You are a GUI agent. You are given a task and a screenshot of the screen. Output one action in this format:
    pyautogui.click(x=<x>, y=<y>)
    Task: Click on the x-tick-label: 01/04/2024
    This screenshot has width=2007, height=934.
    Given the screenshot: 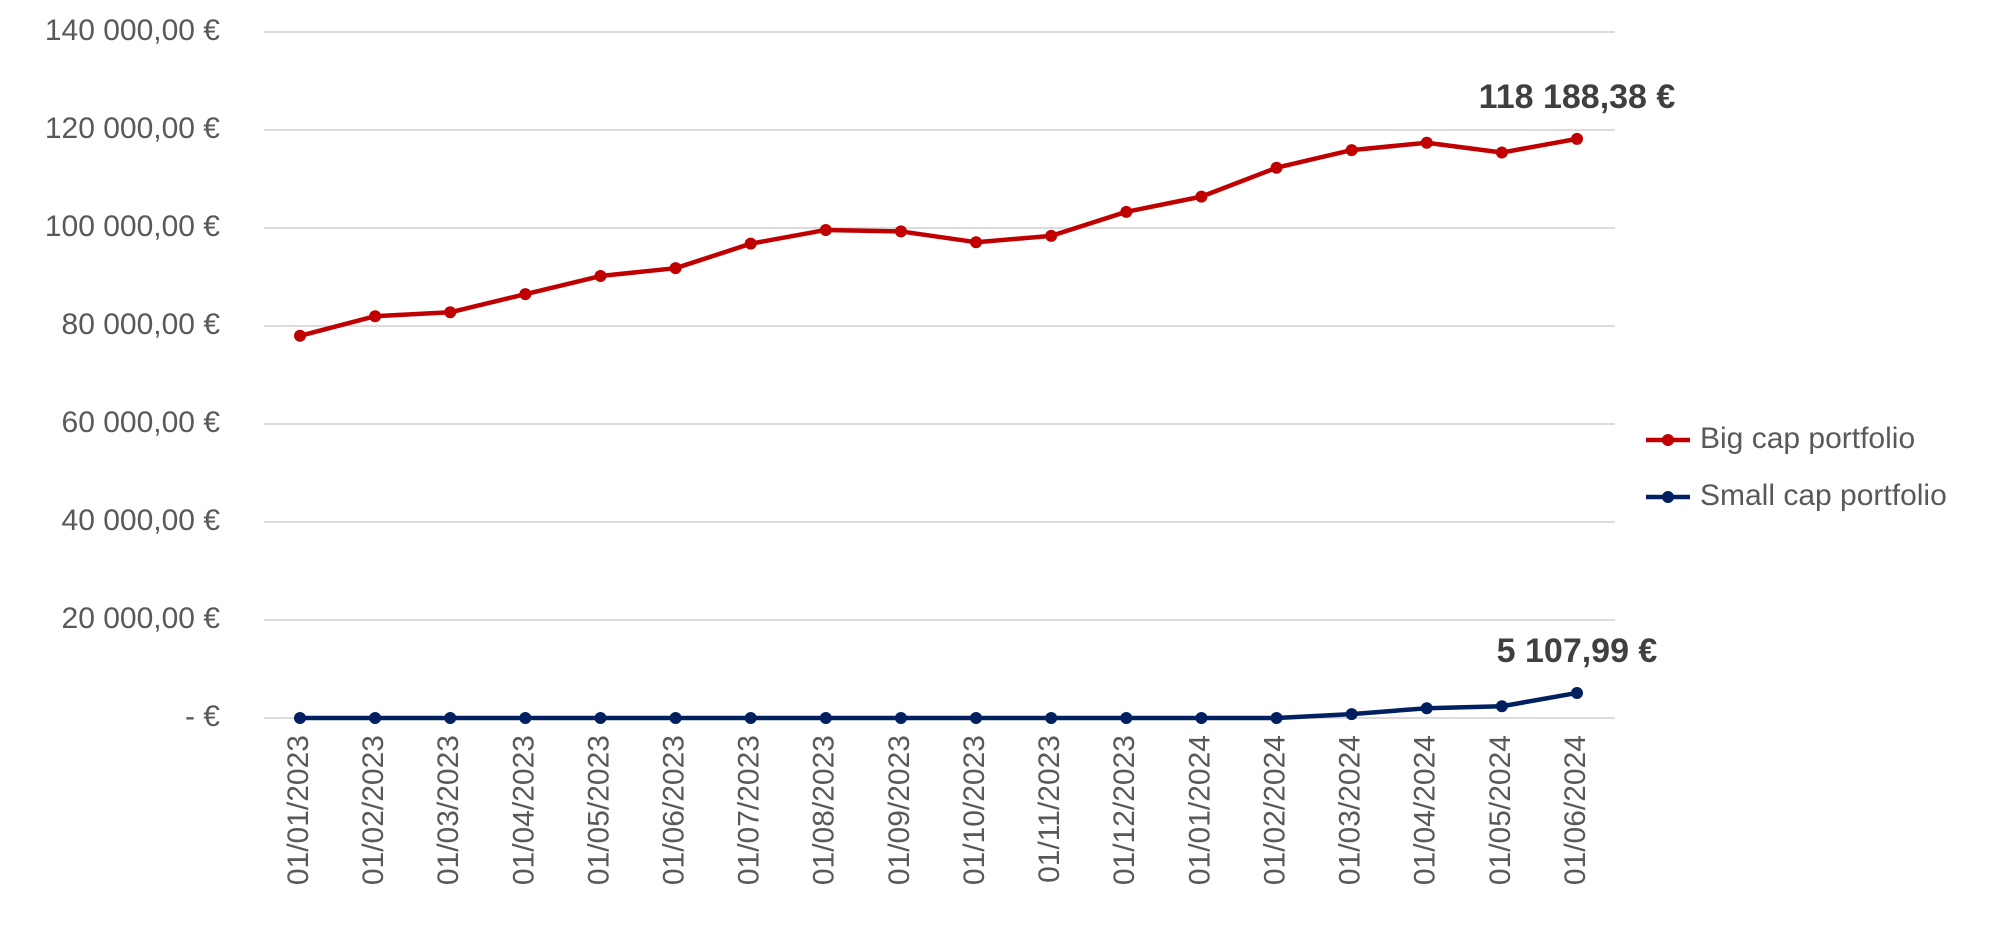 What is the action you would take?
    pyautogui.click(x=1425, y=810)
    